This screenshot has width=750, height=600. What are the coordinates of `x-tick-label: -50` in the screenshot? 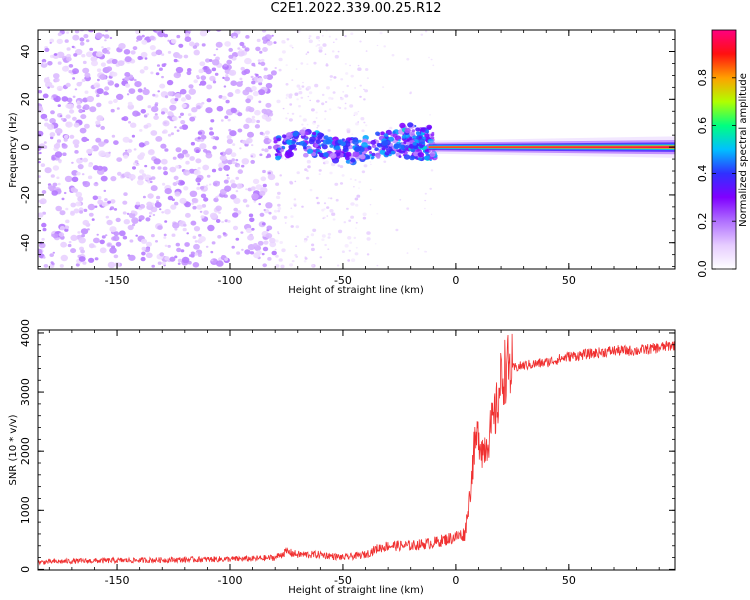 It's located at (343, 580).